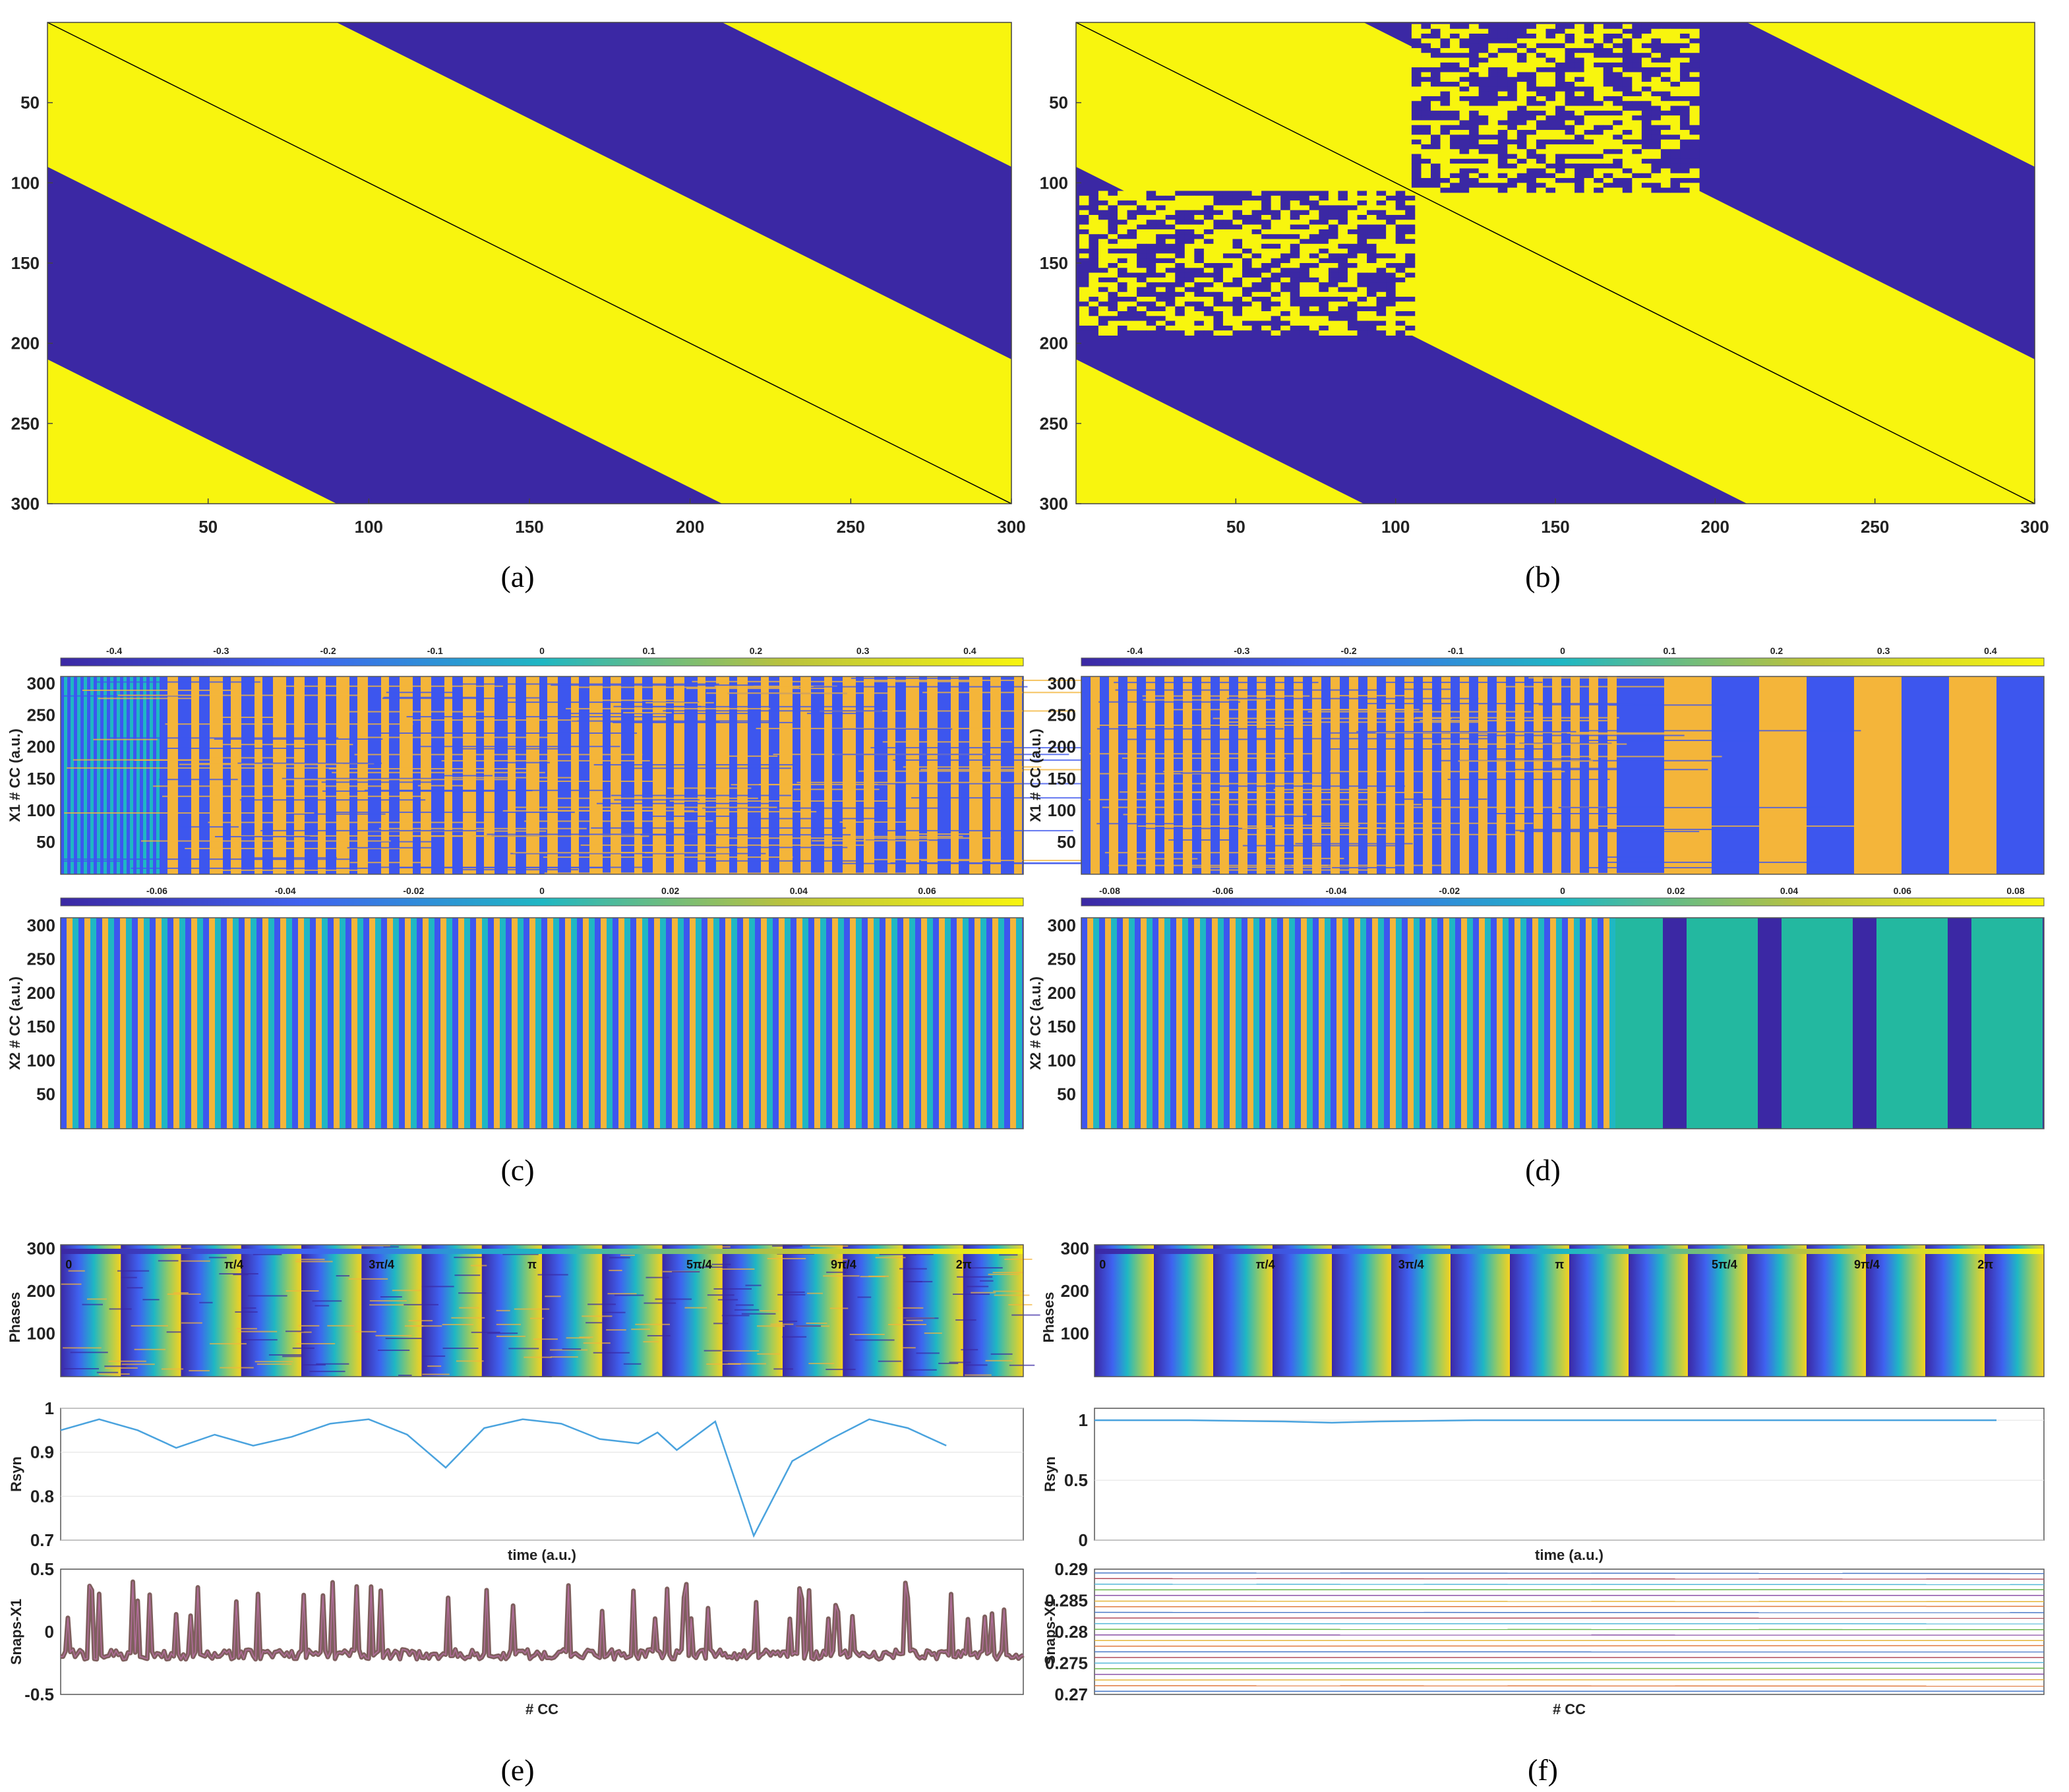  Describe the element at coordinates (517, 1170) in the screenshot. I see `caption-c: (c)` at that location.